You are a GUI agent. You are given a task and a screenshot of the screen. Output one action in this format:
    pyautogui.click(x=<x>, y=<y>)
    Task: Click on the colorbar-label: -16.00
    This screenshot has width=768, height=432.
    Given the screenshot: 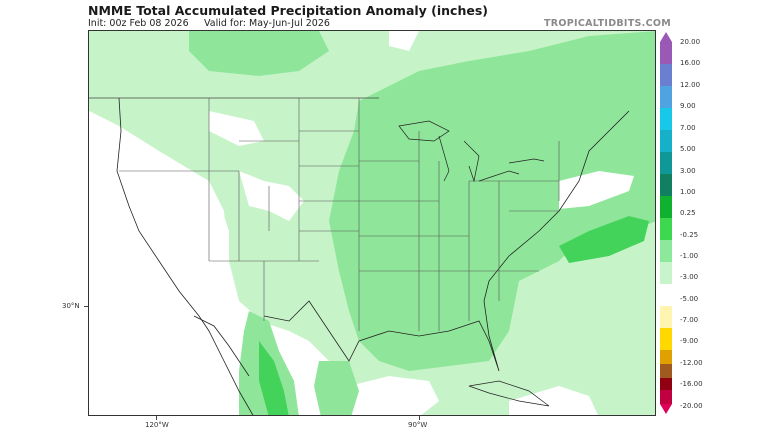 What is the action you would take?
    pyautogui.click(x=691, y=384)
    